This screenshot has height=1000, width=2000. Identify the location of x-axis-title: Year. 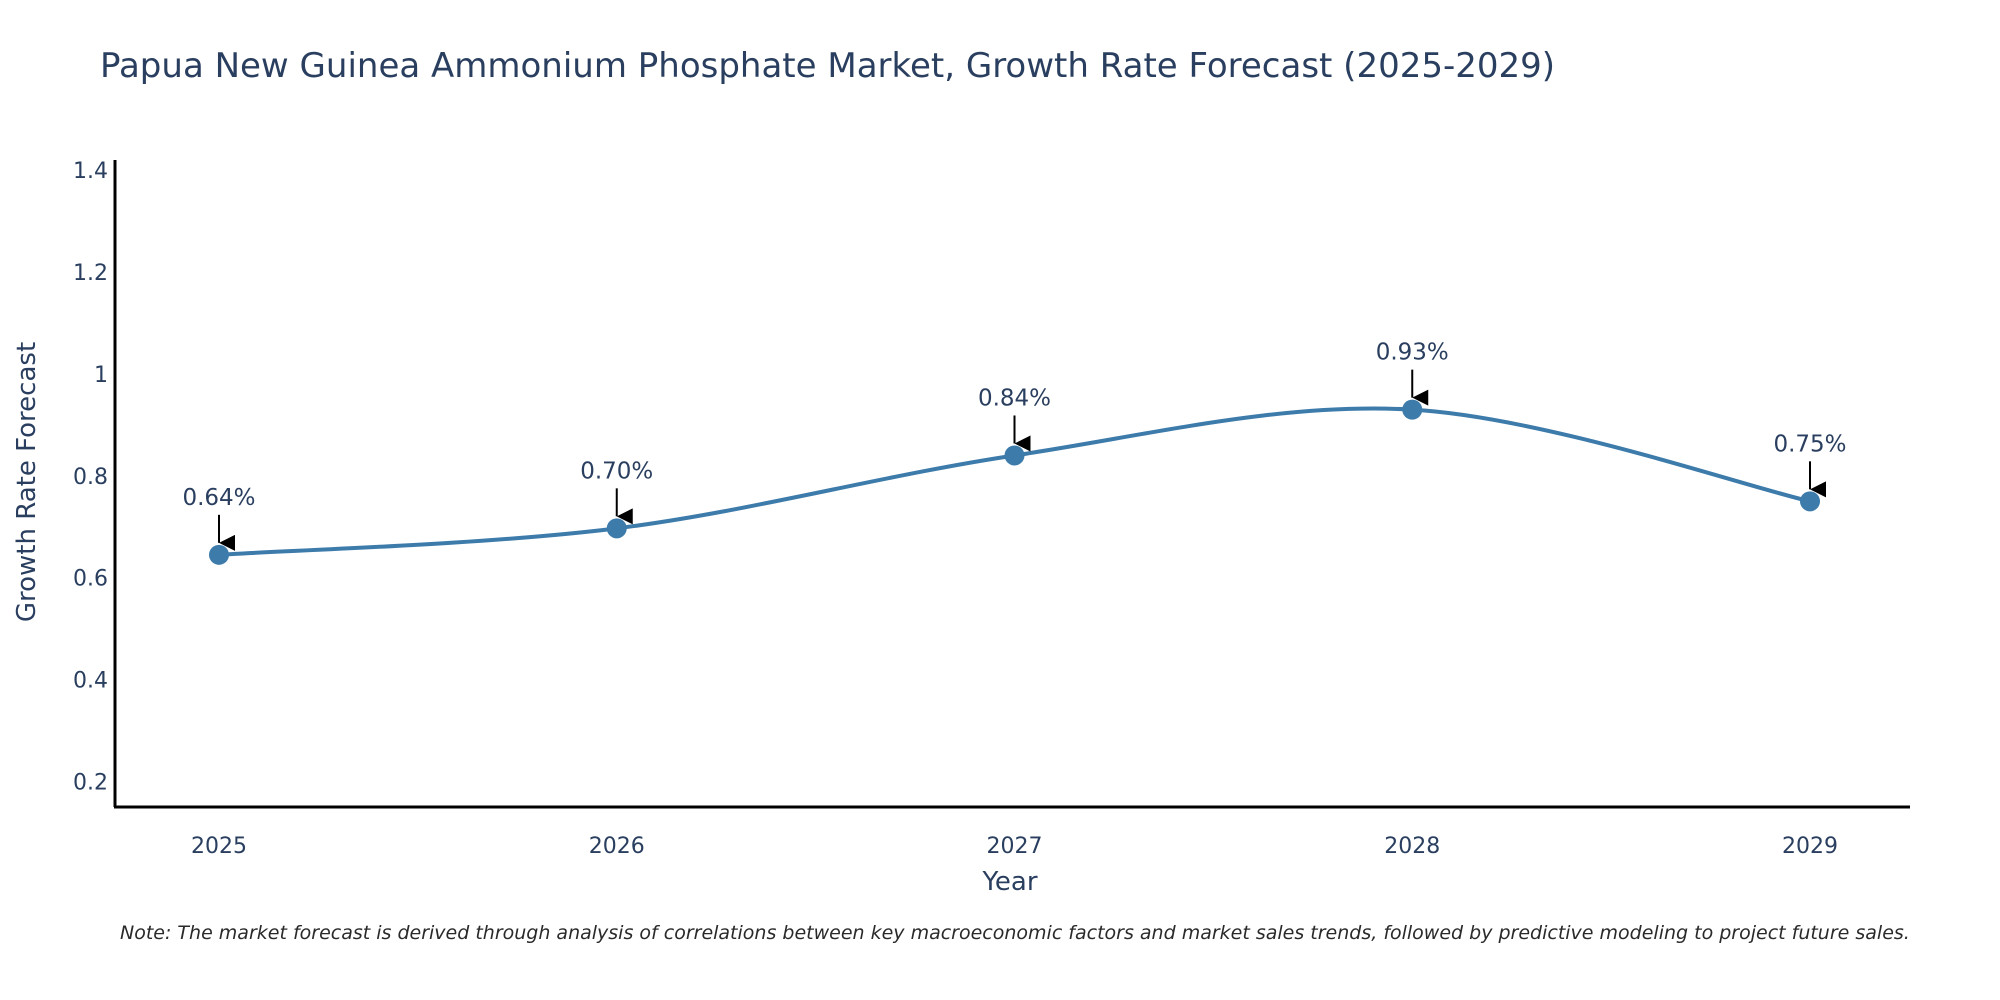
(1009, 882).